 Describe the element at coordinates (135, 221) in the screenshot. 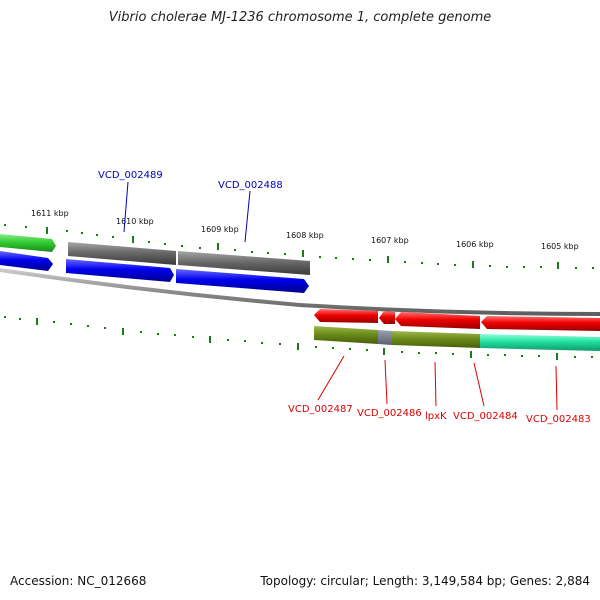

I see `scale-label-1610: 1610 kbp` at that location.